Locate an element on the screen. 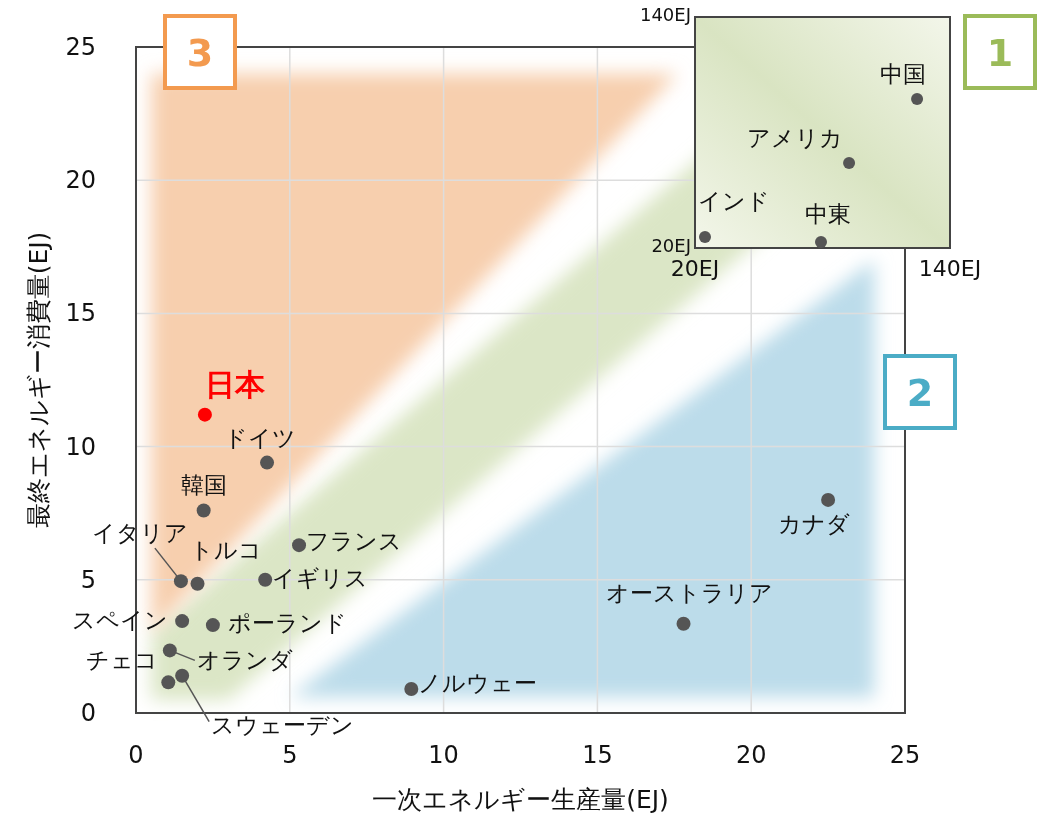 The image size is (1040, 814). series-label: ドイツ is located at coordinates (260, 437).